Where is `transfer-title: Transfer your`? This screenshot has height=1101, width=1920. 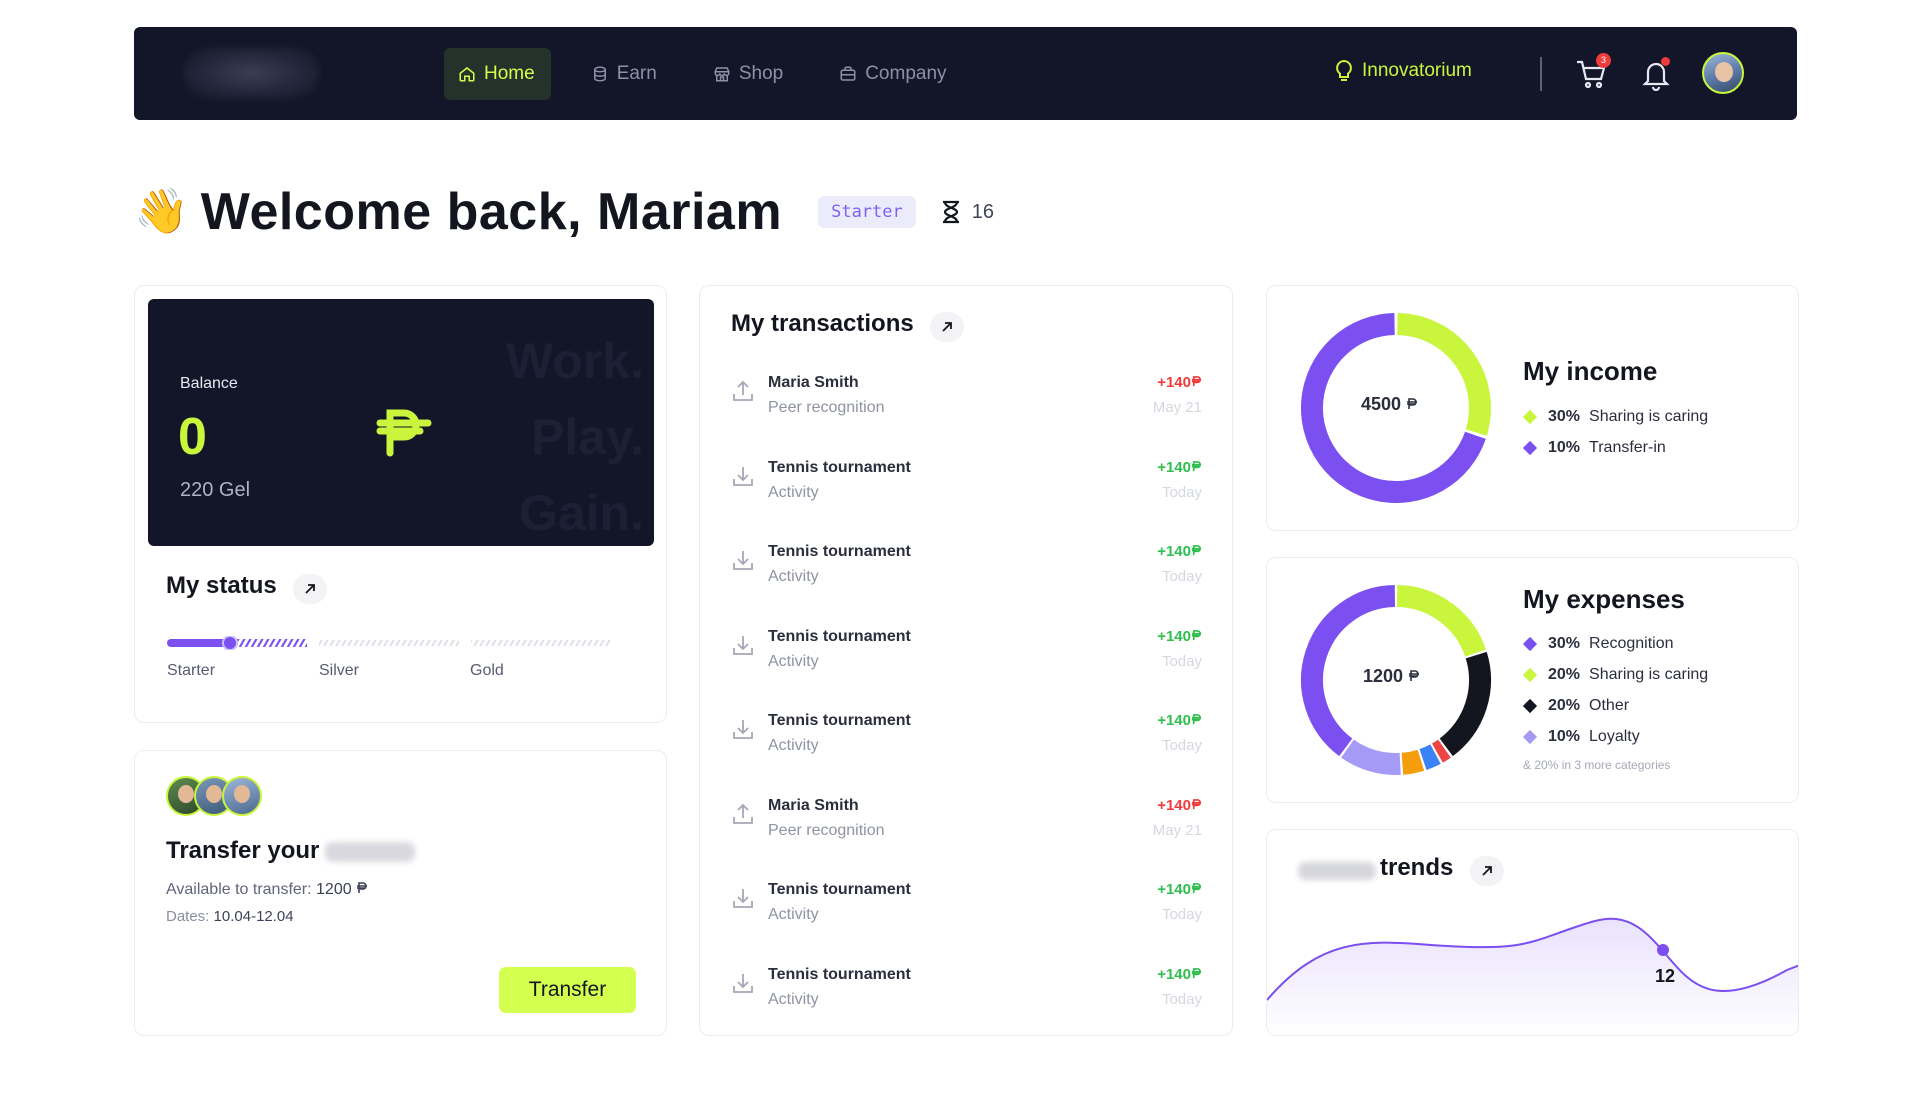 transfer-title: Transfer your is located at coordinates (291, 851).